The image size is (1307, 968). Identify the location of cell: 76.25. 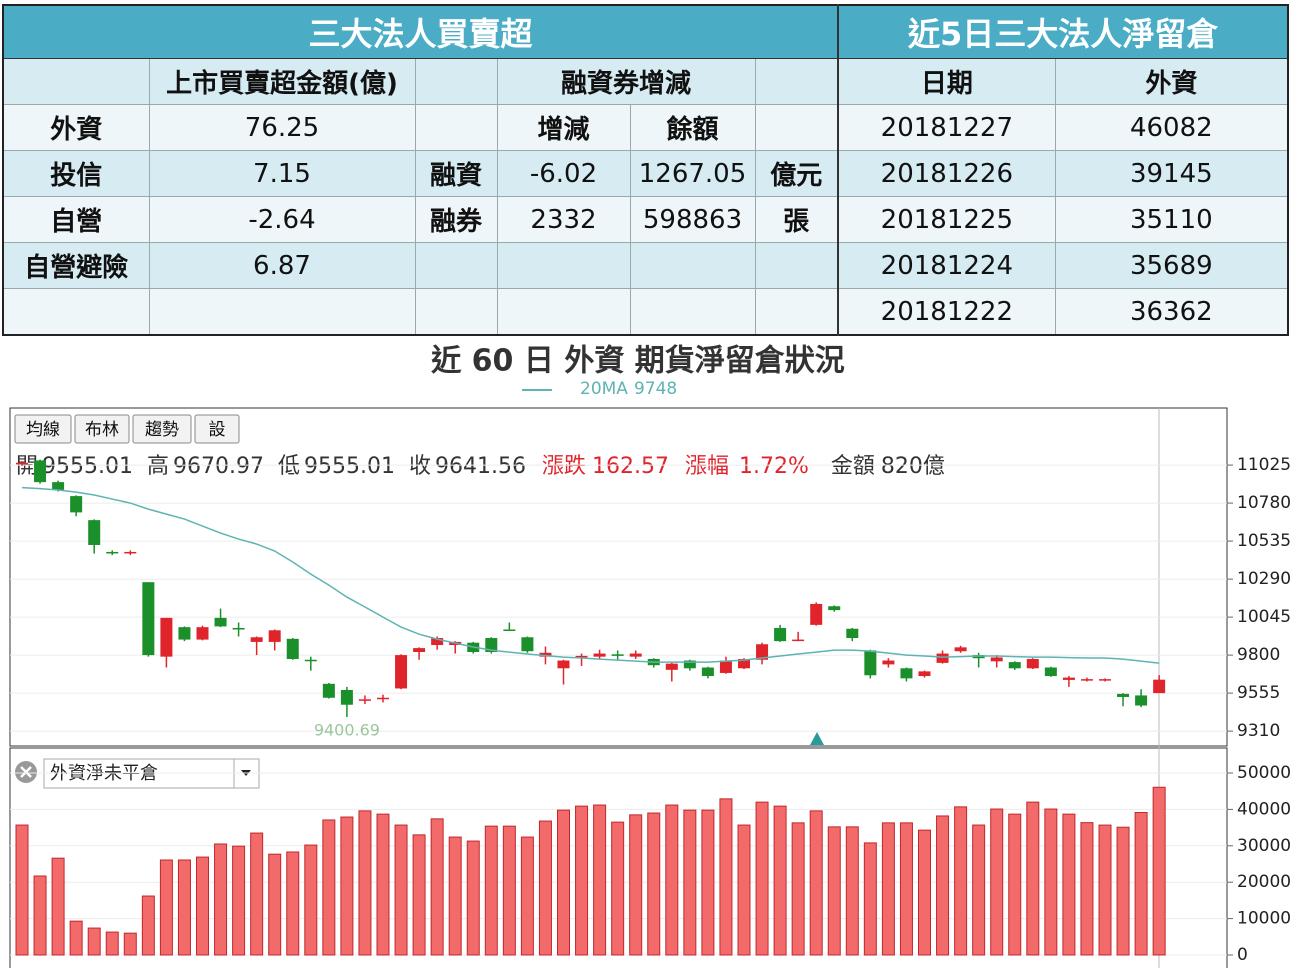
(282, 127).